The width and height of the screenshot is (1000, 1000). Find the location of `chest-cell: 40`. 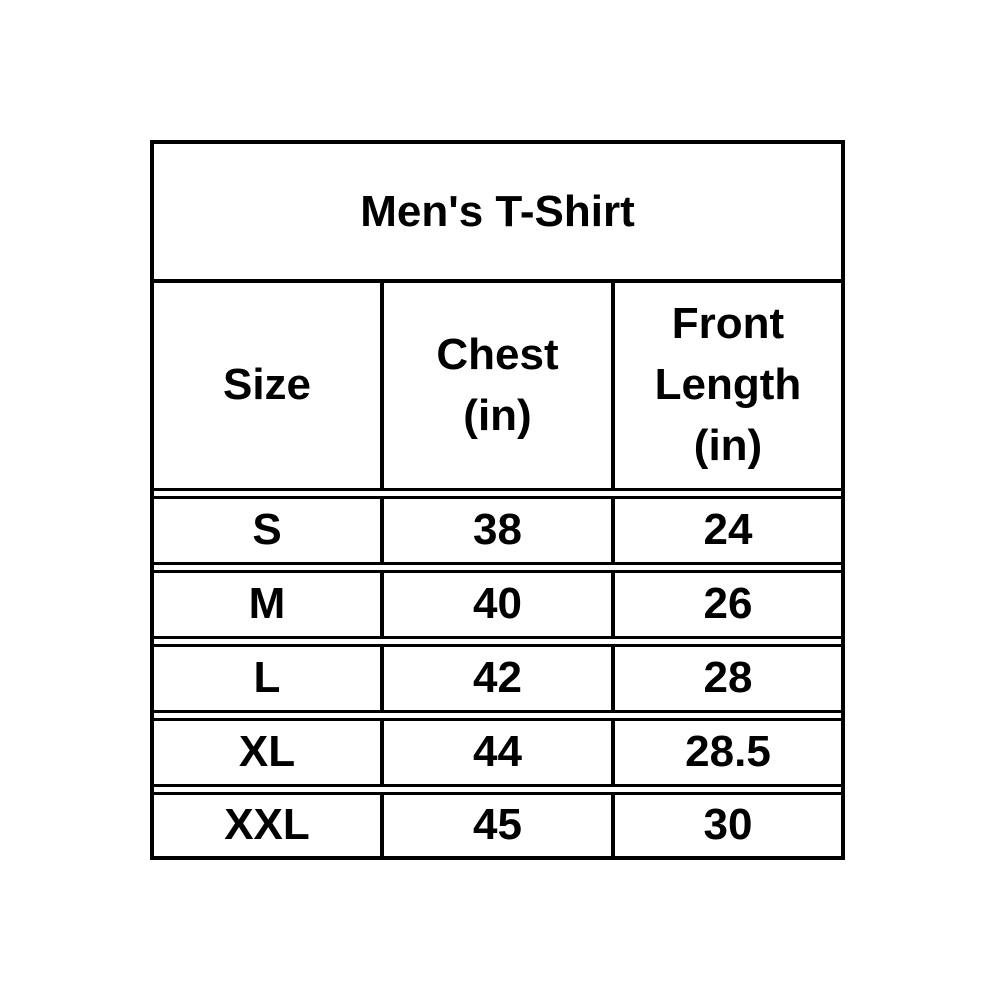

chest-cell: 40 is located at coordinates (495, 604).